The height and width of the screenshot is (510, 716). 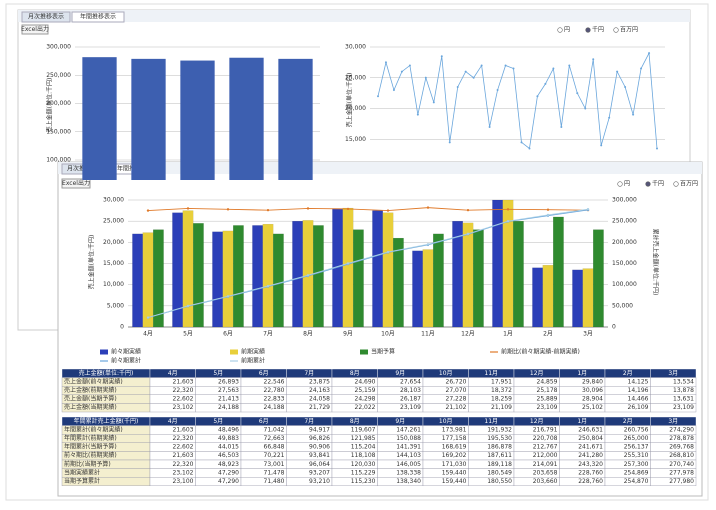 What do you see at coordinates (82, 472) in the screenshot?
I see `table-cell-text: 当期実績累計` at bounding box center [82, 472].